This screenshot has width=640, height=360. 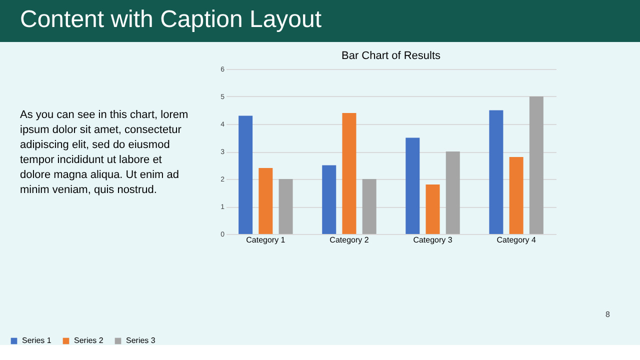 I want to click on legend-label: Series 3, so click(x=141, y=340).